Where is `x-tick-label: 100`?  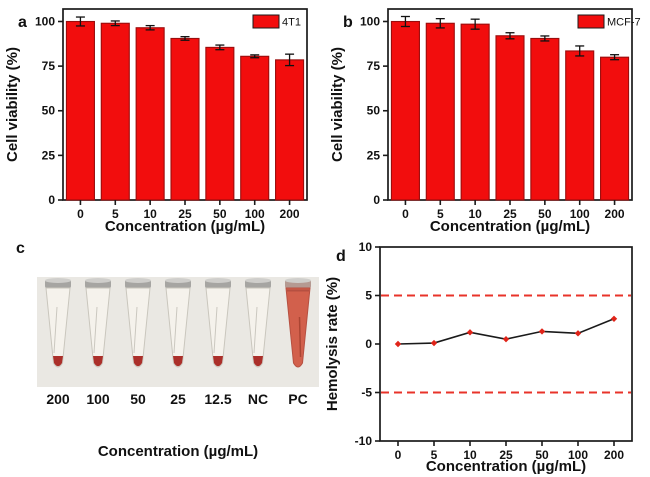 x-tick-label: 100 is located at coordinates (580, 214).